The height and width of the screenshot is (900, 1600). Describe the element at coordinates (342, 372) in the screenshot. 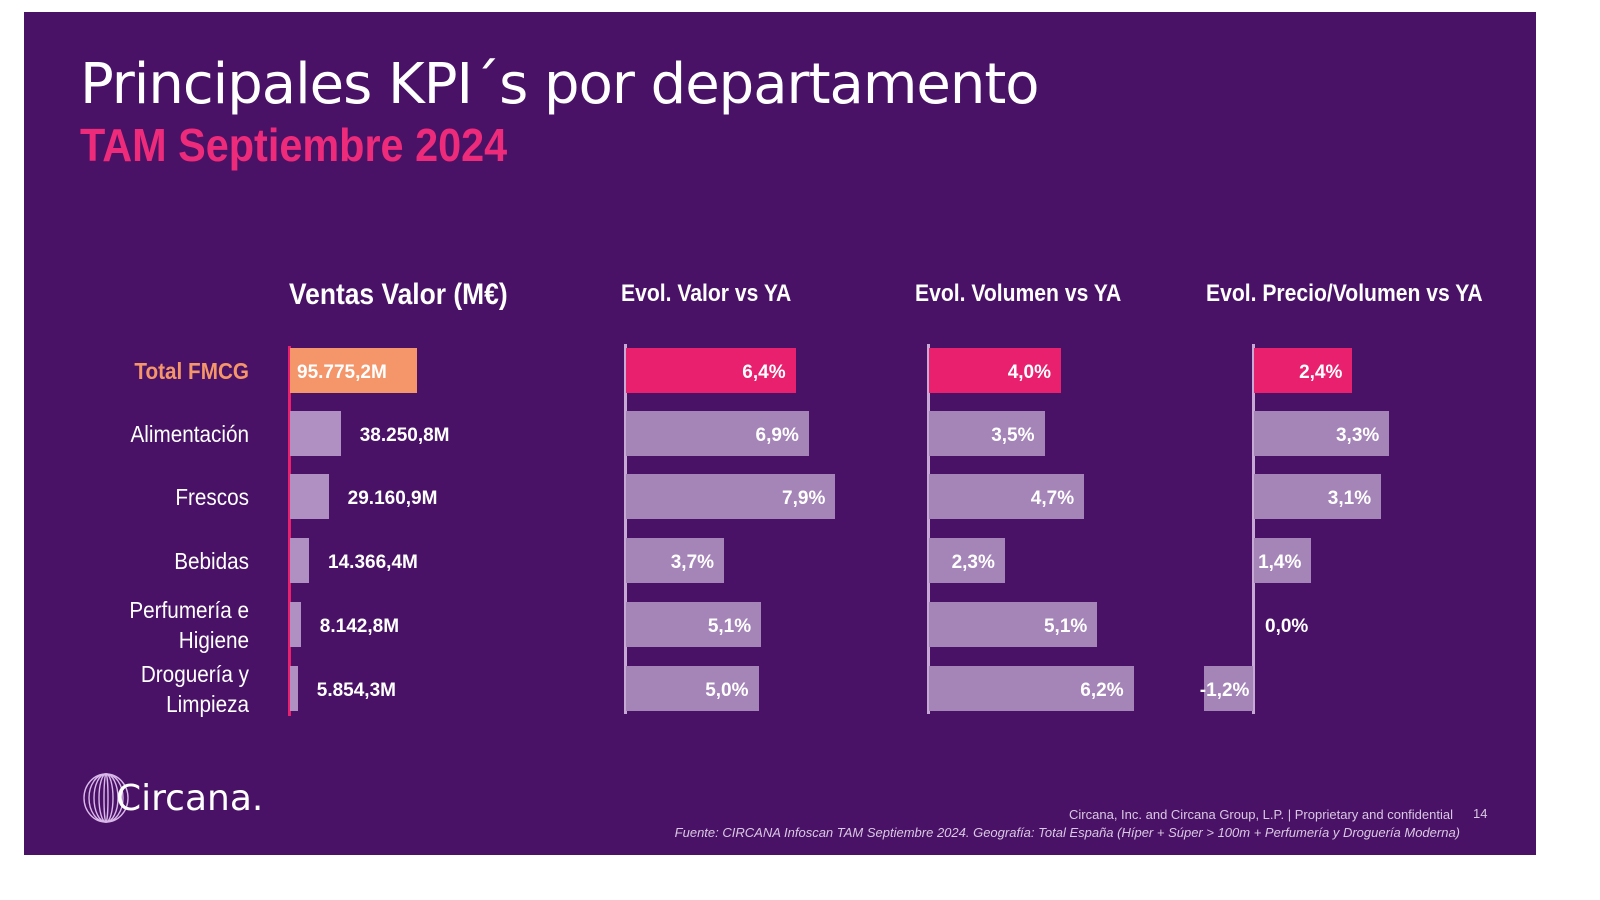

I see `data-label: 95.775,2M` at that location.